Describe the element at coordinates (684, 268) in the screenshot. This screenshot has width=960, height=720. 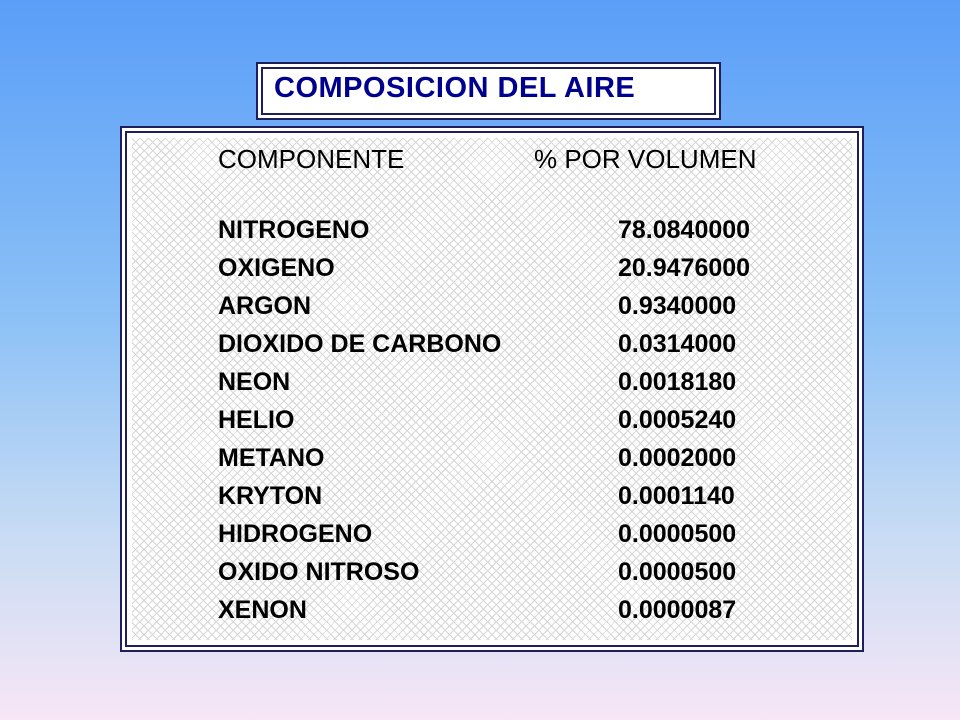
I see `component-value: 20.9476000` at that location.